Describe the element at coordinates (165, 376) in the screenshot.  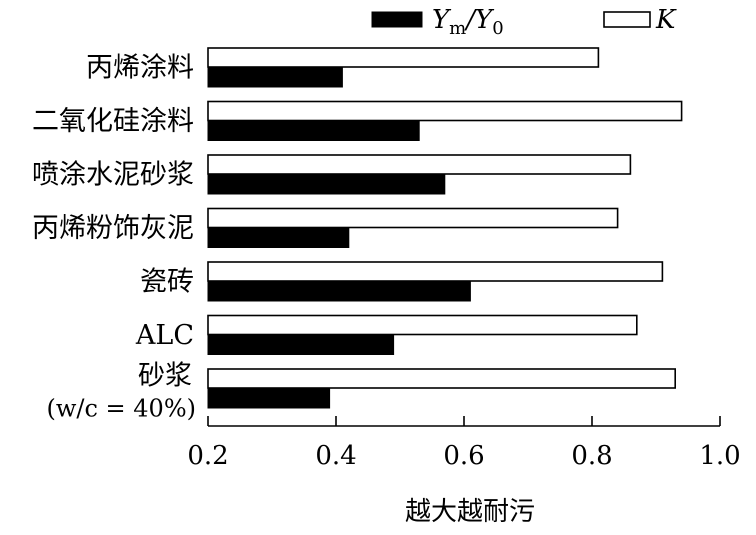
I see `category-label-6: 砂浆` at that location.